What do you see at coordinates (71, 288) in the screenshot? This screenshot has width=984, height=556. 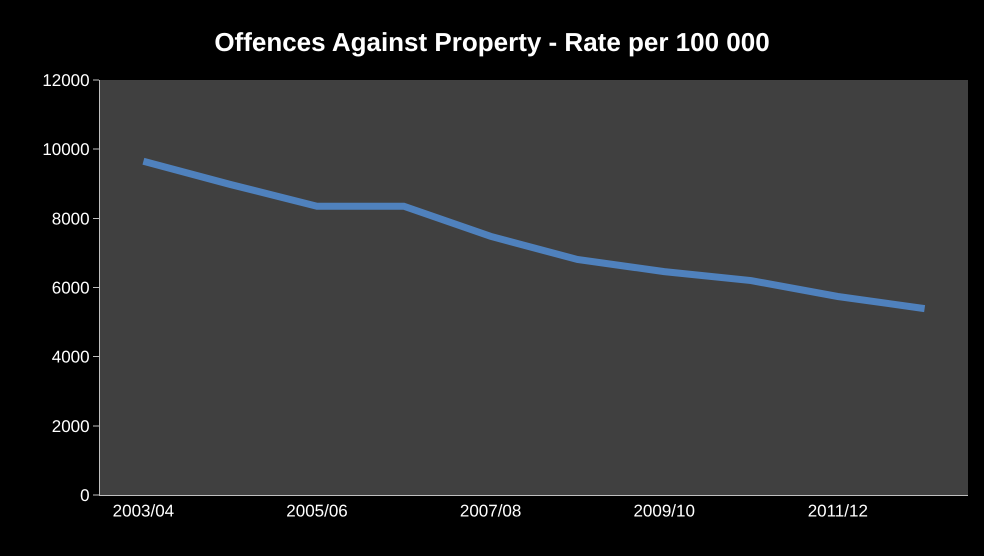 I see `y-tick-label: 6000` at bounding box center [71, 288].